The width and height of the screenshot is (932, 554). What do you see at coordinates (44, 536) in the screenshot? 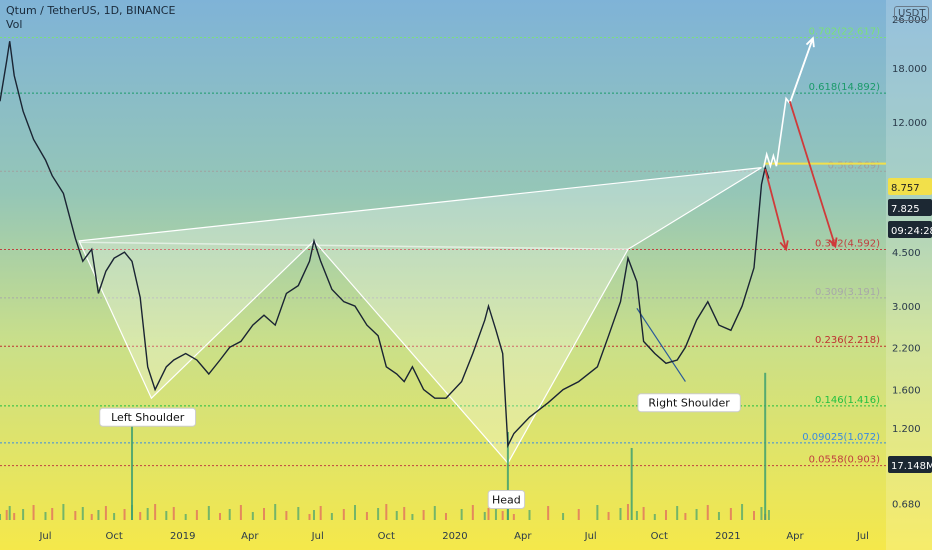
I see `x-tick-0: Jul` at bounding box center [44, 536].